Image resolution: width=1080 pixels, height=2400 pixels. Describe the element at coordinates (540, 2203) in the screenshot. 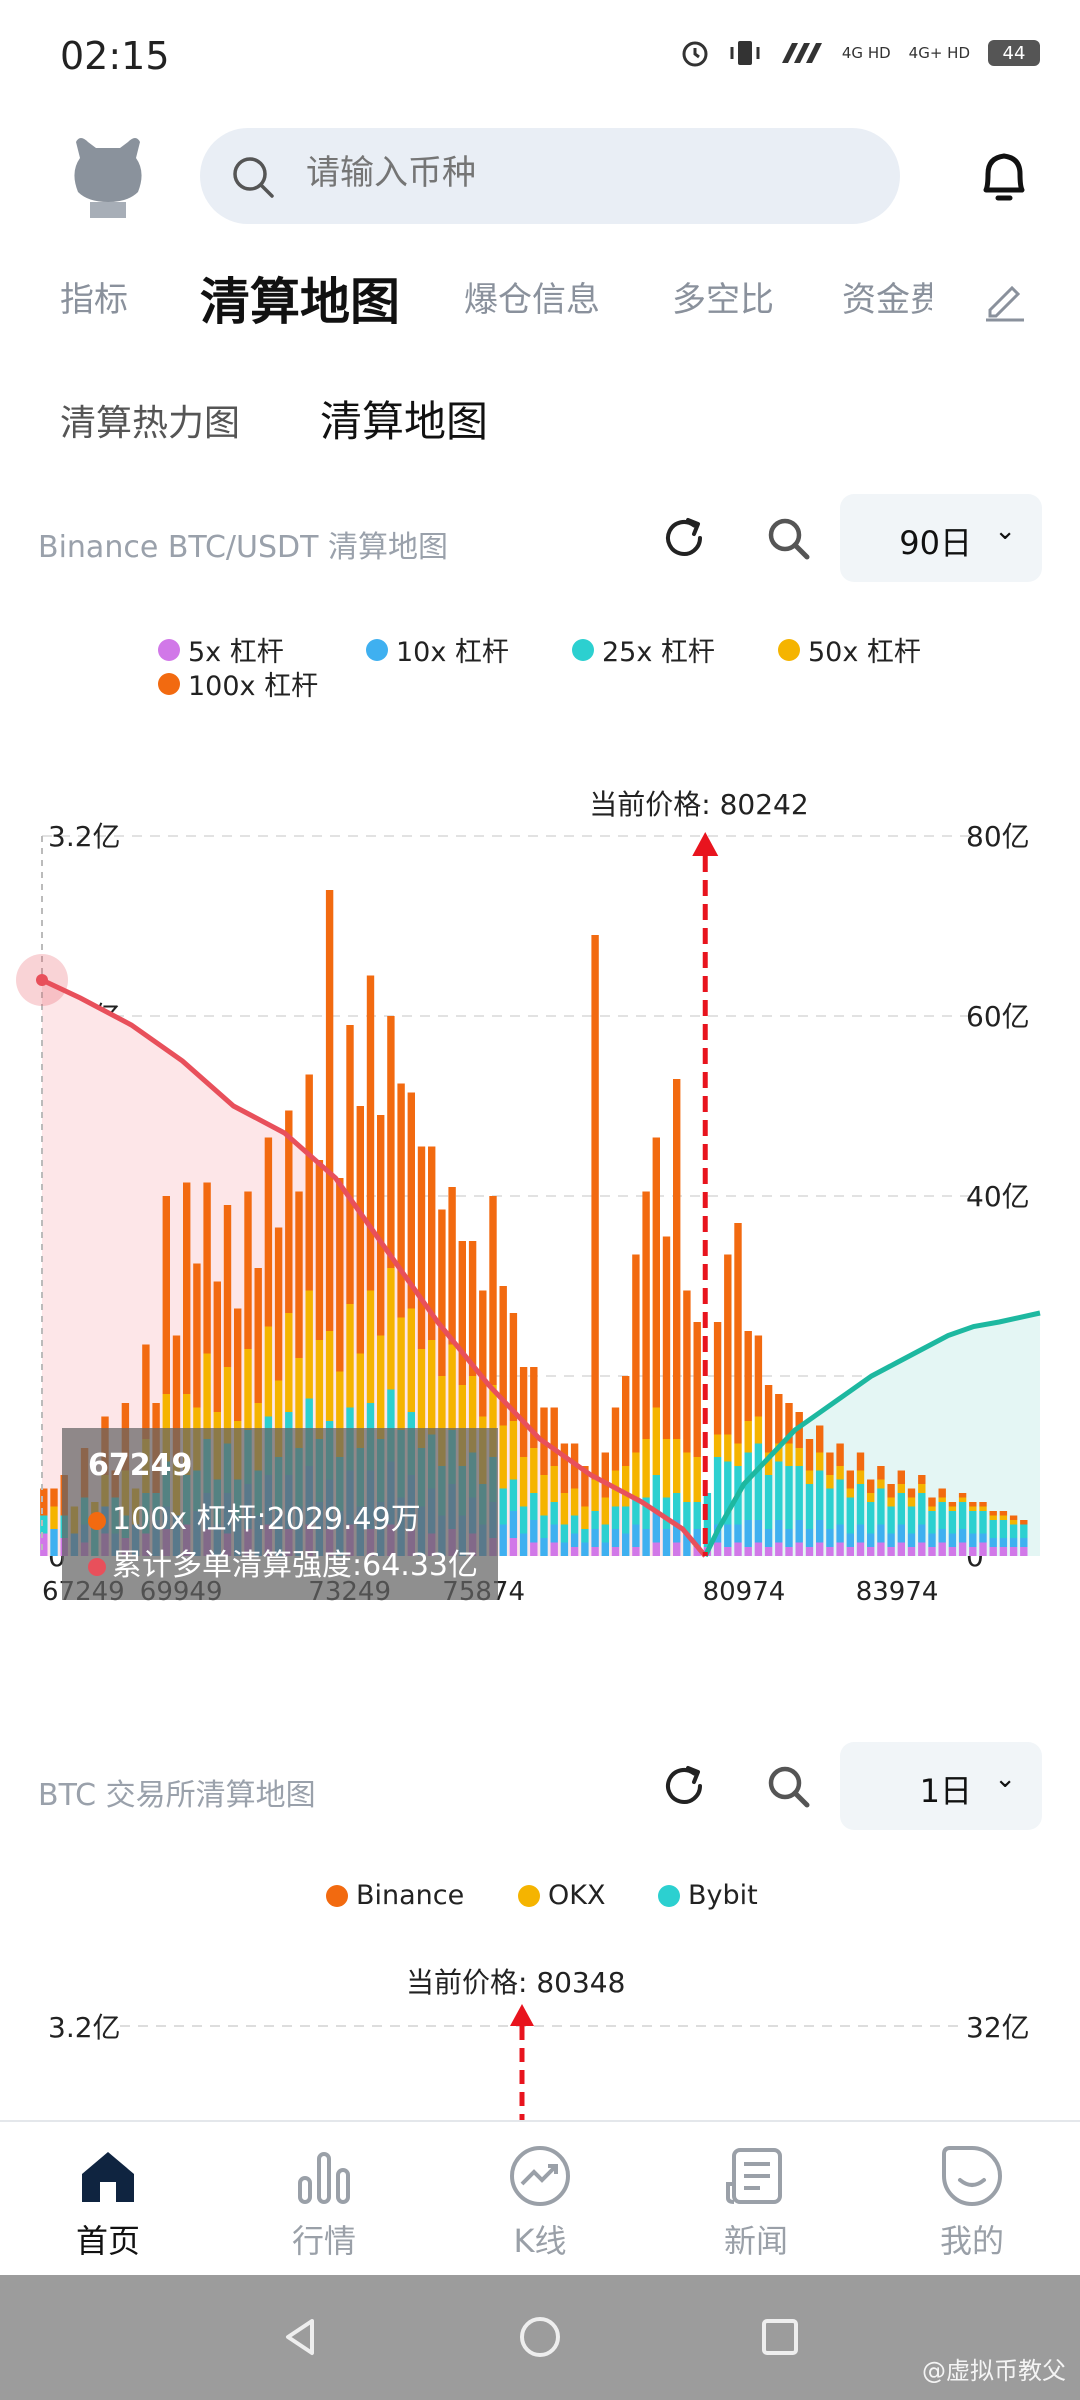

I see `nav-kline: K线` at that location.